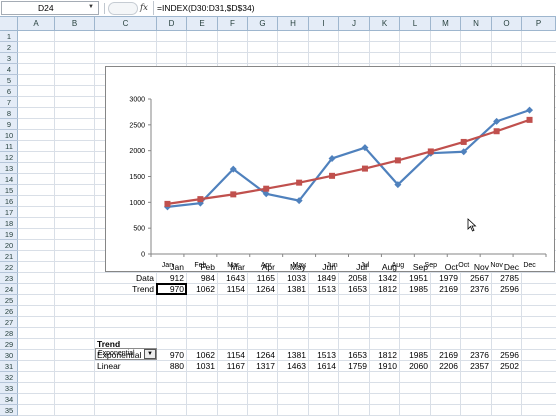 The height and width of the screenshot is (416, 556). Describe the element at coordinates (265, 278) in the screenshot. I see `data-value-cell: 1165` at that location.